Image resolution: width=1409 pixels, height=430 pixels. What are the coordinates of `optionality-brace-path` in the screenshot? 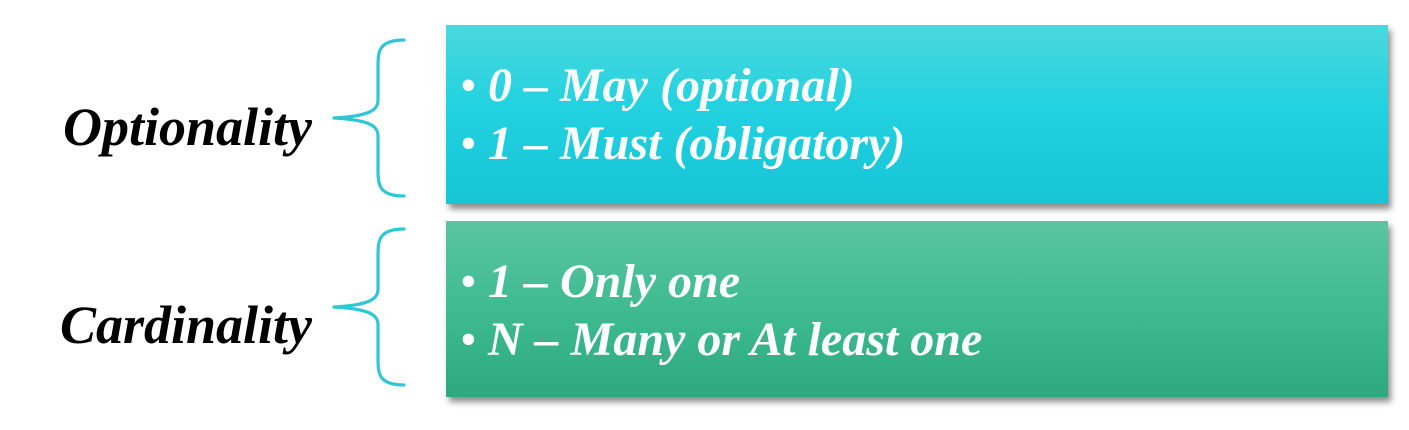 It's located at (369, 118).